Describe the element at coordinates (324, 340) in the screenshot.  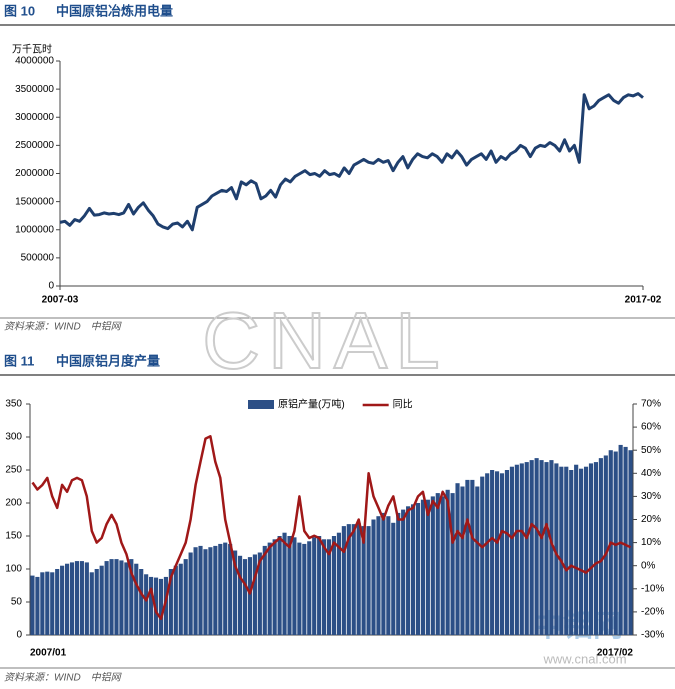
I see `watermark: CNAL` at that location.